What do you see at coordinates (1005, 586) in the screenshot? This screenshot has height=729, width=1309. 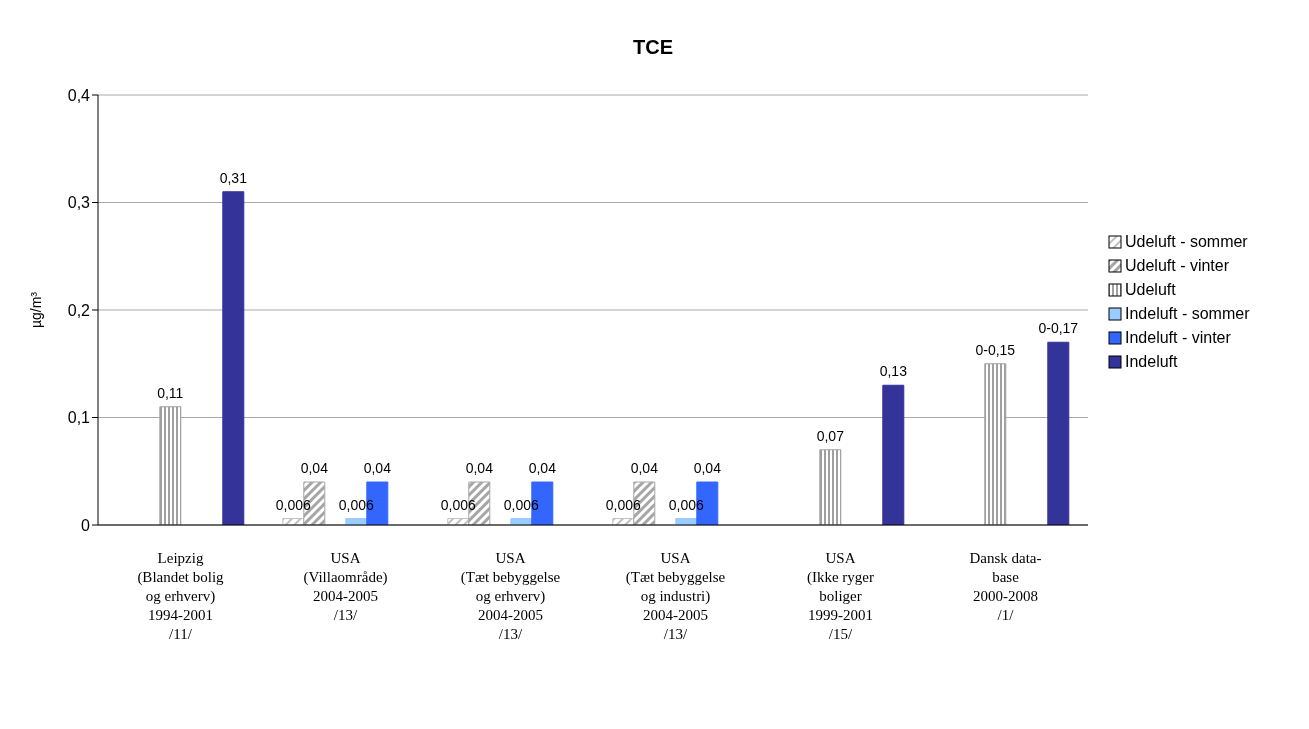 I see `x-tick-label: Dansk data- base 2000-2008 /1/` at bounding box center [1005, 586].